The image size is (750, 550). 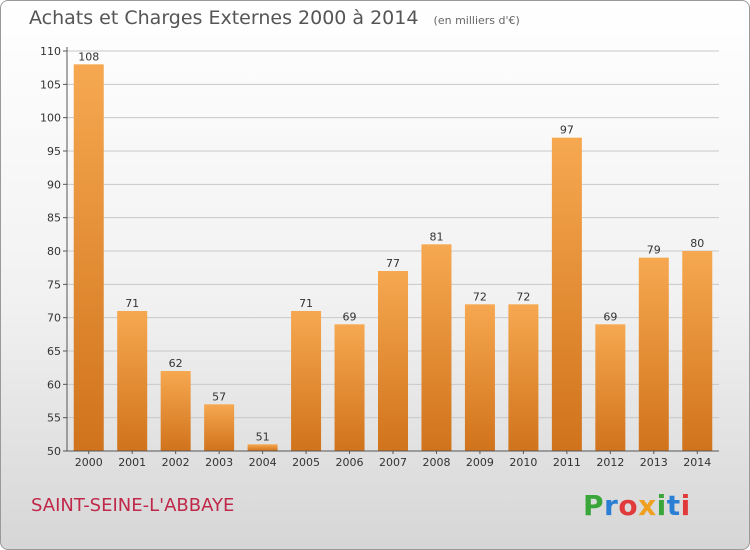 I want to click on x-tick-label: 2013, so click(x=654, y=462).